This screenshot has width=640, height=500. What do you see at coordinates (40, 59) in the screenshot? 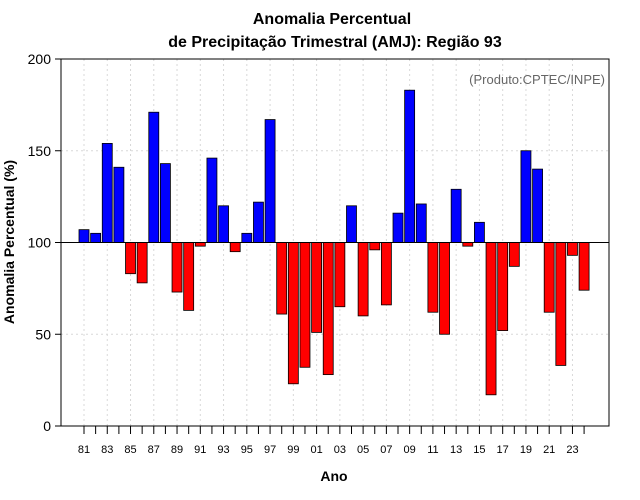
I see `y-tick-label: 200` at bounding box center [40, 59].